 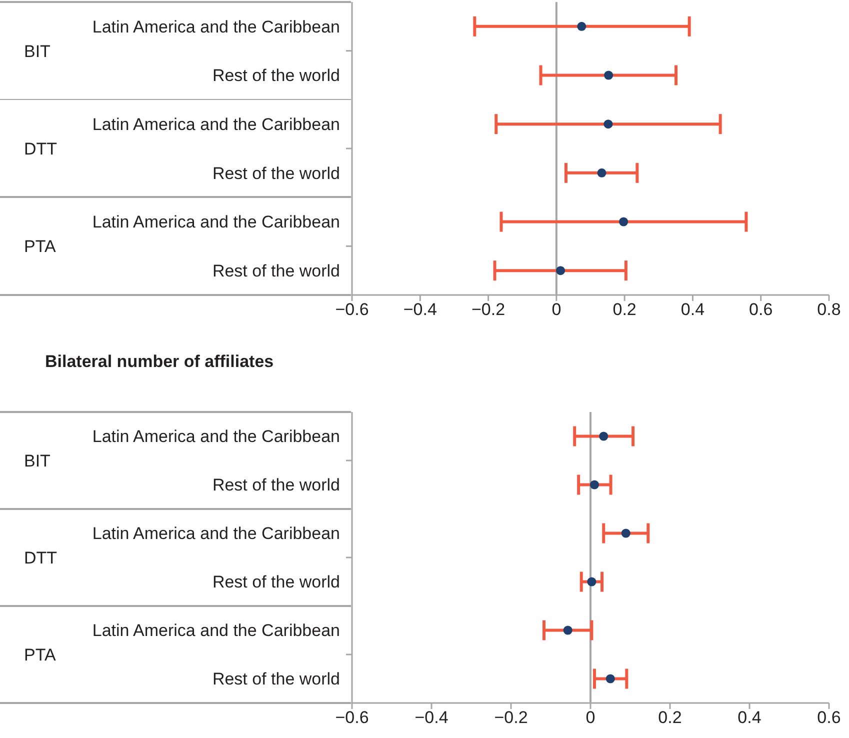 I want to click on x-tick-label: 0.8, so click(x=829, y=310).